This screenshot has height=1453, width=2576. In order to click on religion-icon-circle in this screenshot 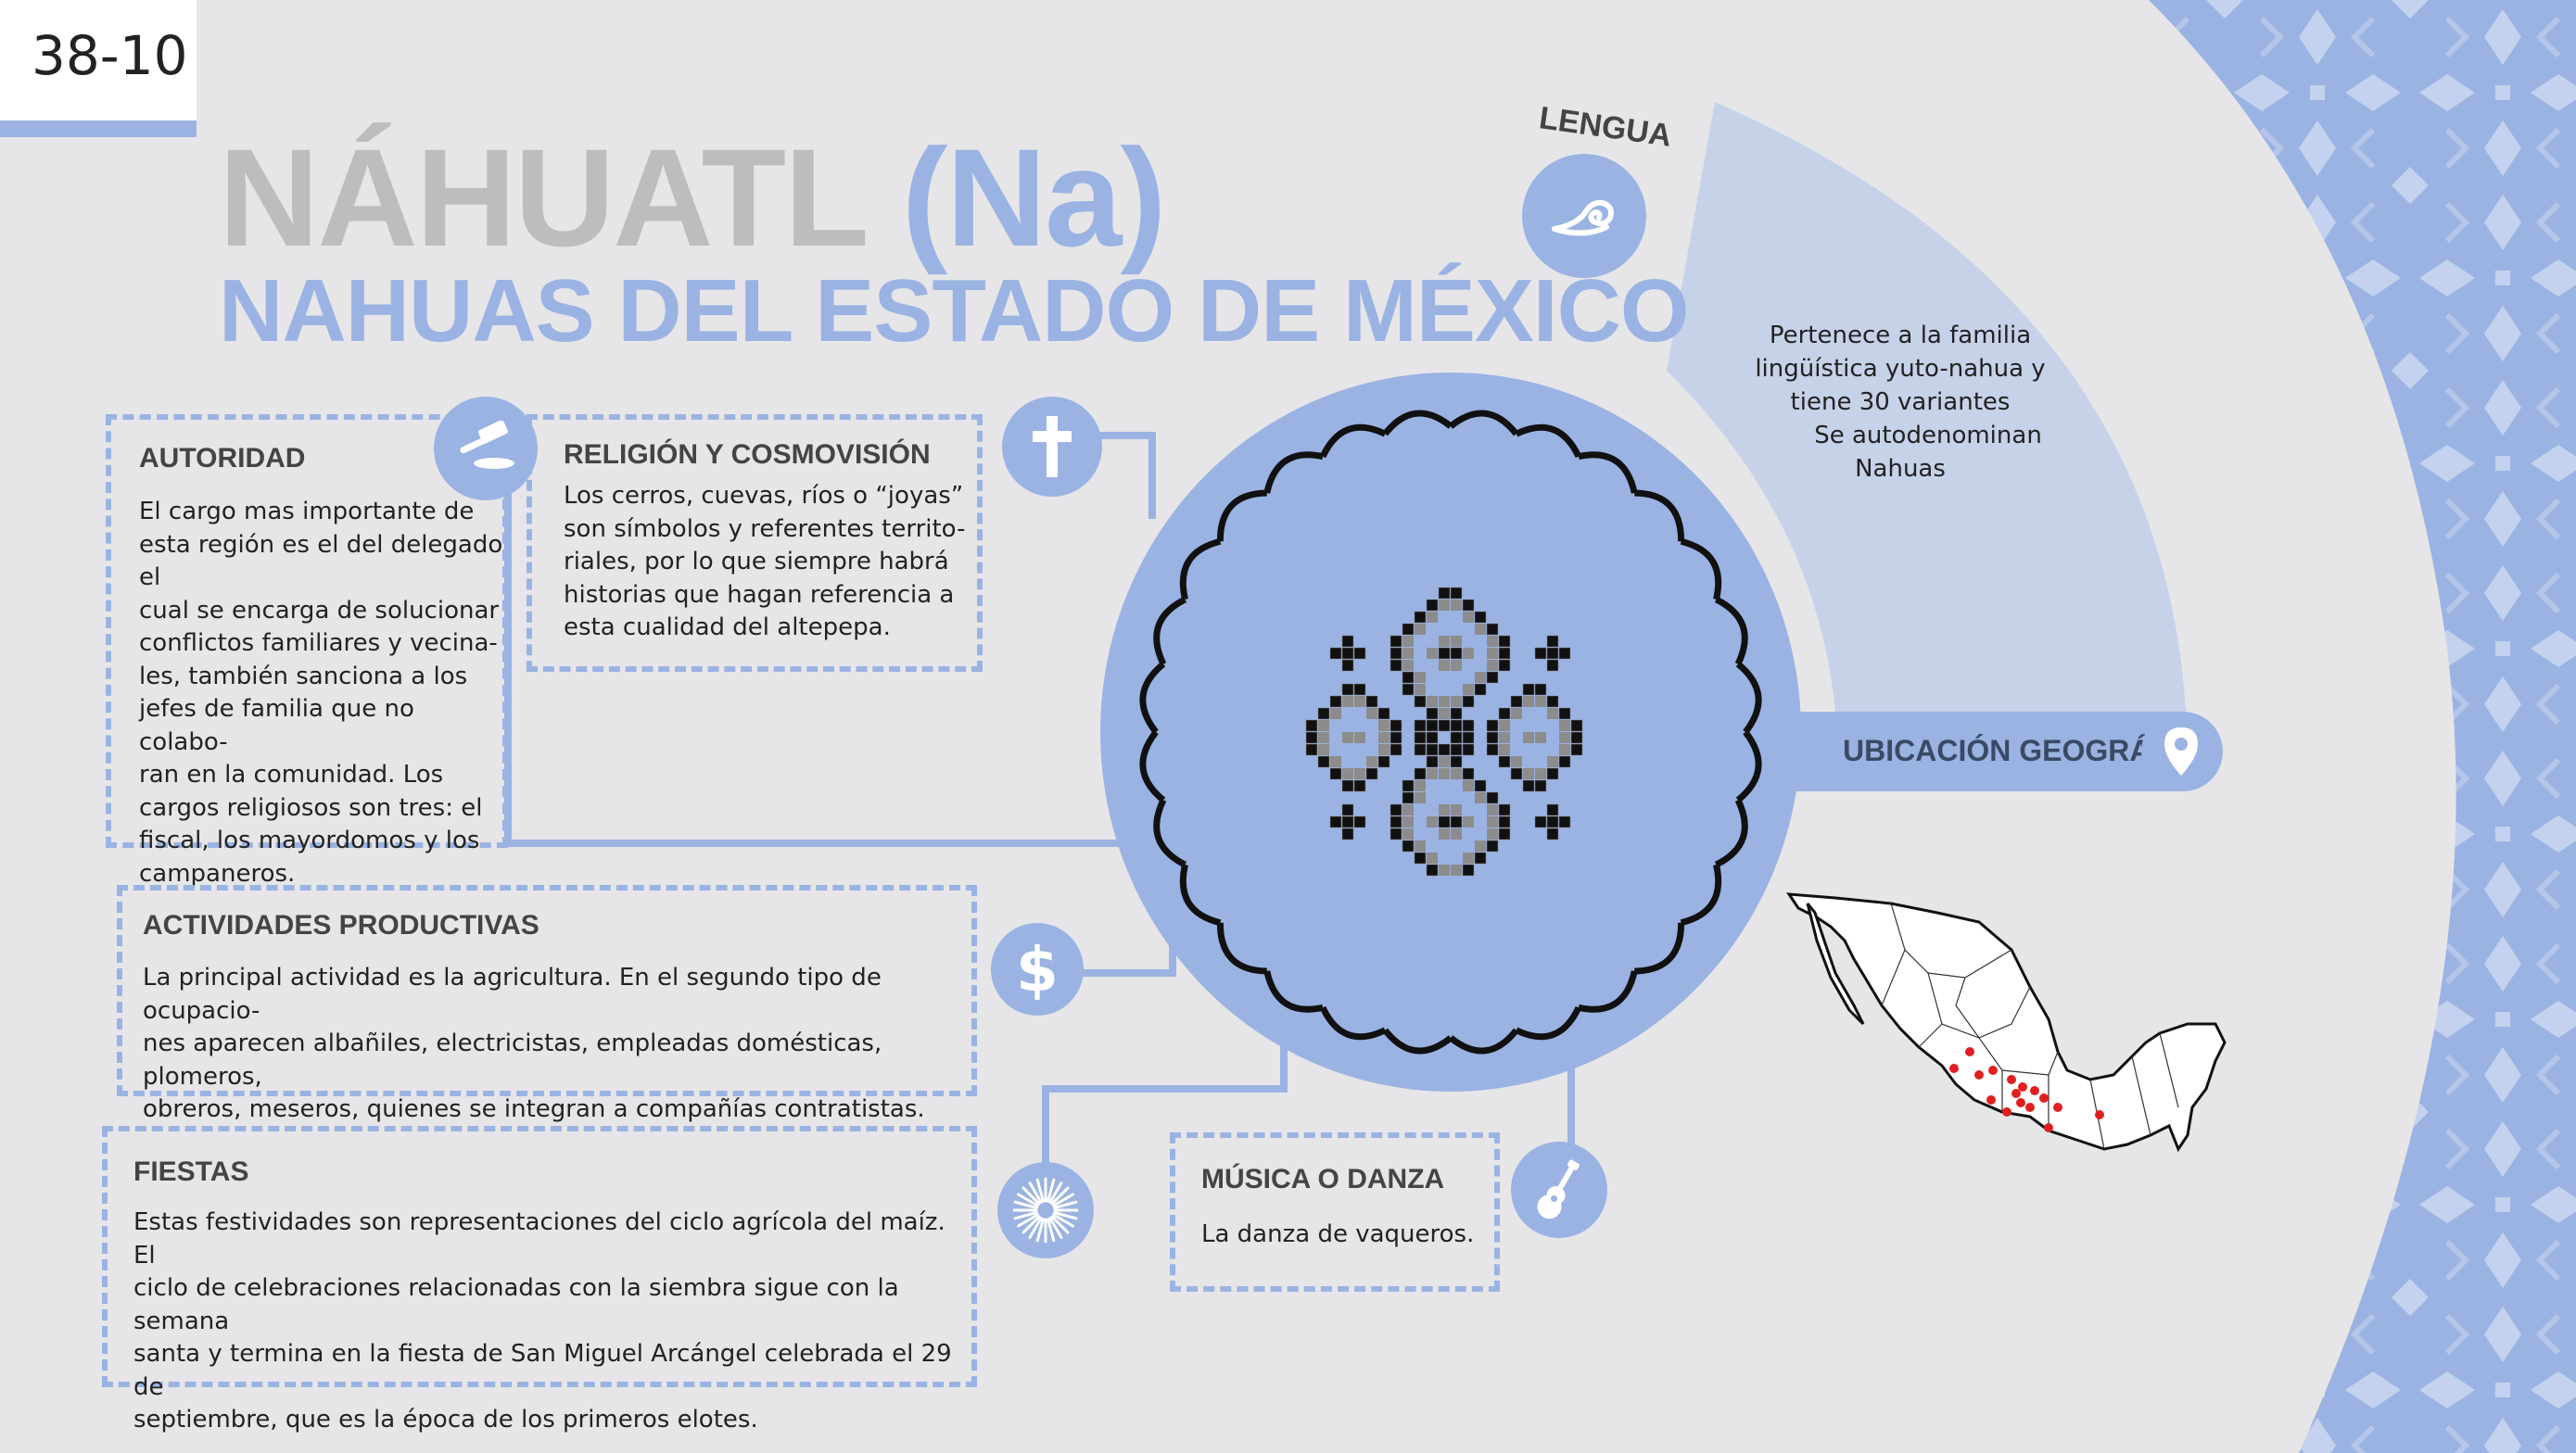, I will do `click(1052, 447)`.